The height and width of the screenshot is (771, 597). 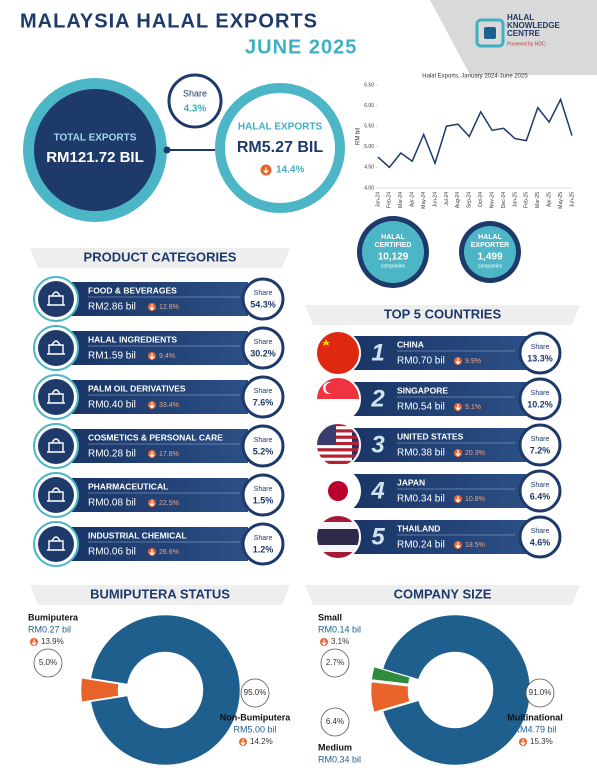 I want to click on group-amount: RM0.34 bil, so click(x=339, y=759).